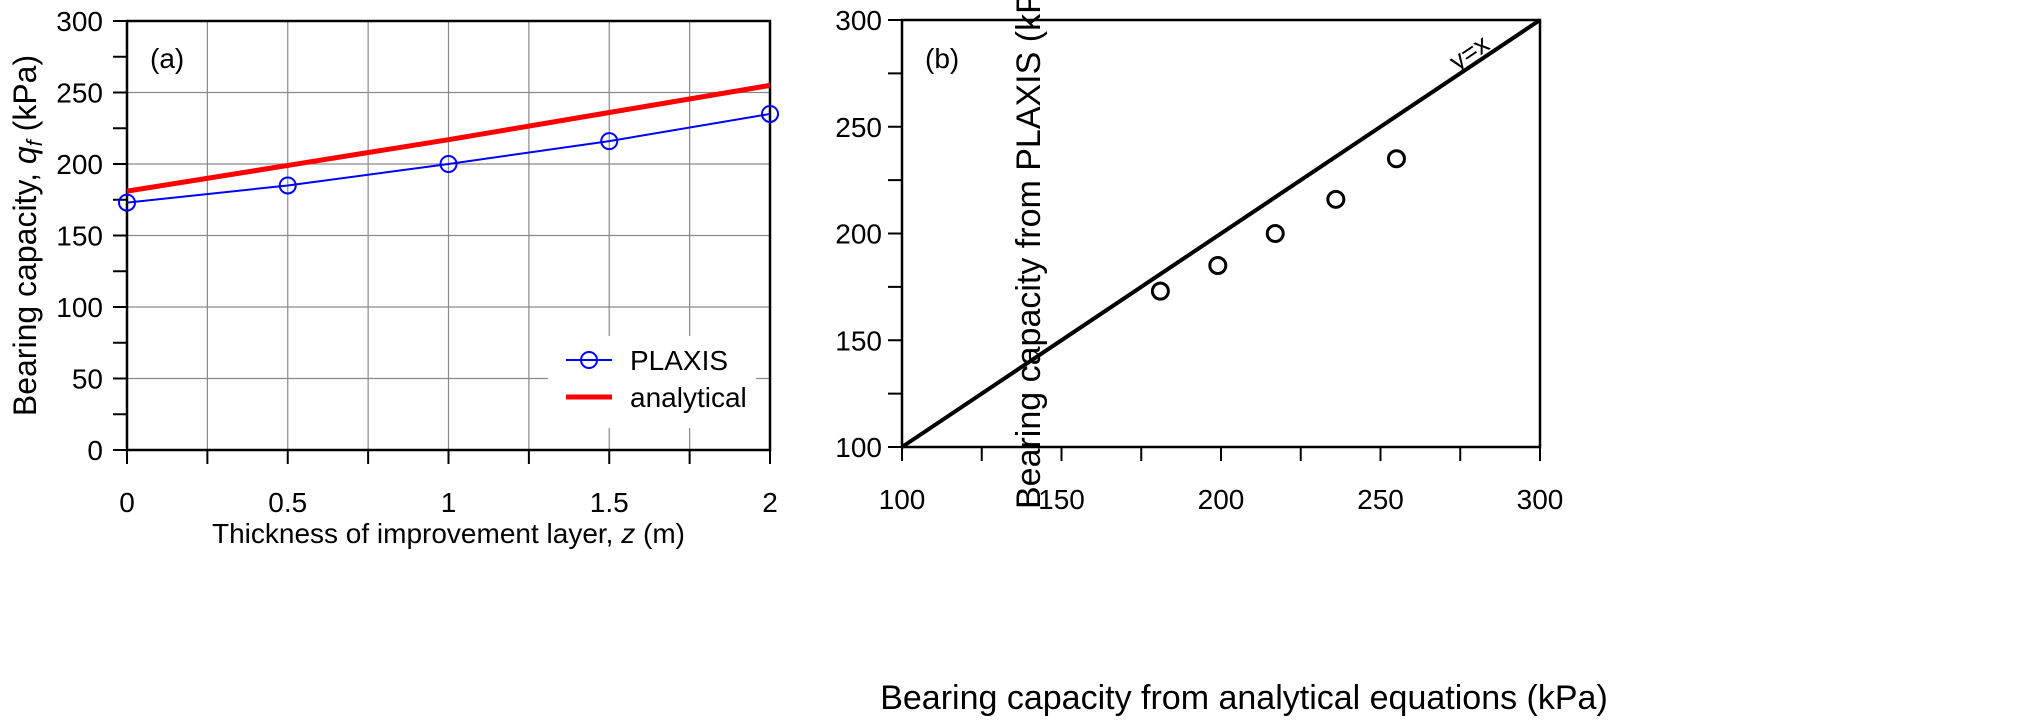 This screenshot has width=2021, height=721. Describe the element at coordinates (858, 234) in the screenshot. I see `chart-b-y-tick-label: 200` at that location.